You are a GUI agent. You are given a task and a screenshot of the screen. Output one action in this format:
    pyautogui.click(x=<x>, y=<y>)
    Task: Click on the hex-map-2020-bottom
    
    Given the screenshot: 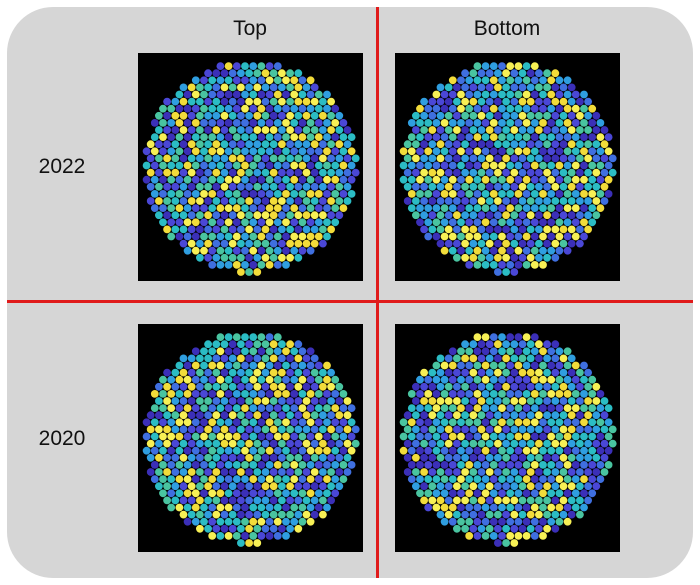 What is the action you would take?
    pyautogui.click(x=508, y=440)
    